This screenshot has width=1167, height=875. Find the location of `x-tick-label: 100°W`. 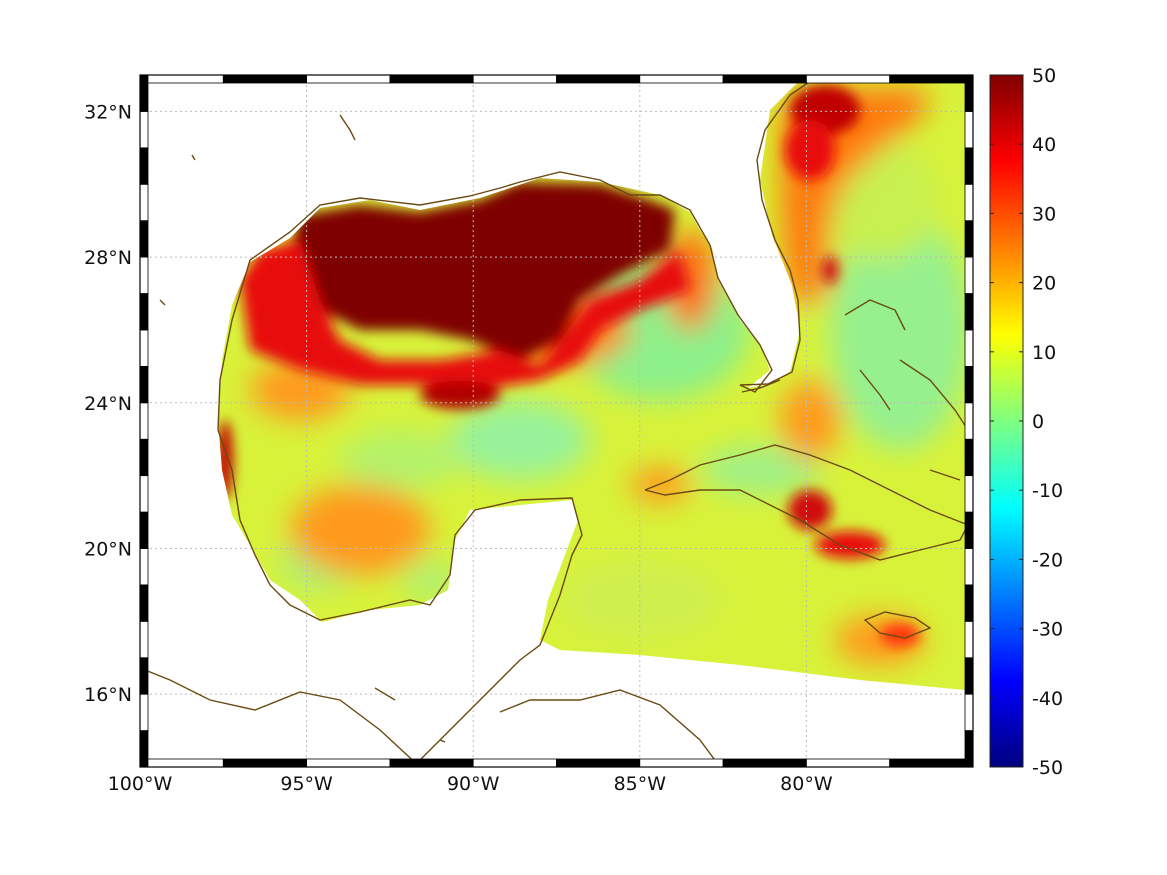

x-tick-label: 100°W is located at coordinates (140, 784).